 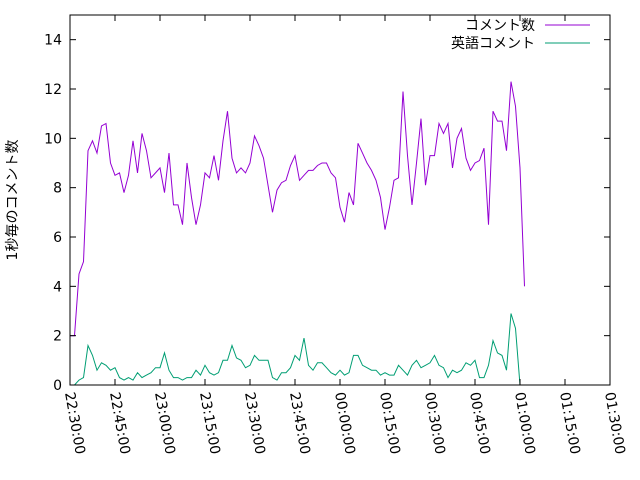 I want to click on x-tick-label: 00:15:00, so click(x=389, y=423).